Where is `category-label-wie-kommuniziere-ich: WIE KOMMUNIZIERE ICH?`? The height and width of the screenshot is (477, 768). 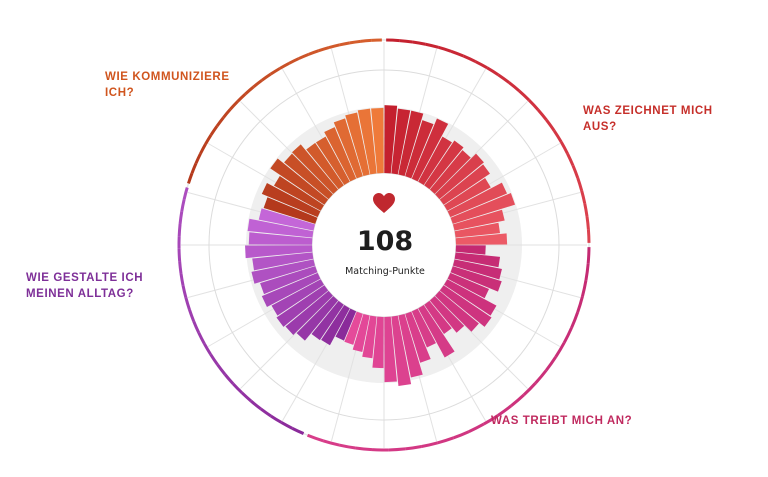 category-label-wie-kommuniziere-ich: WIE KOMMUNIZIERE ICH? is located at coordinates (167, 85).